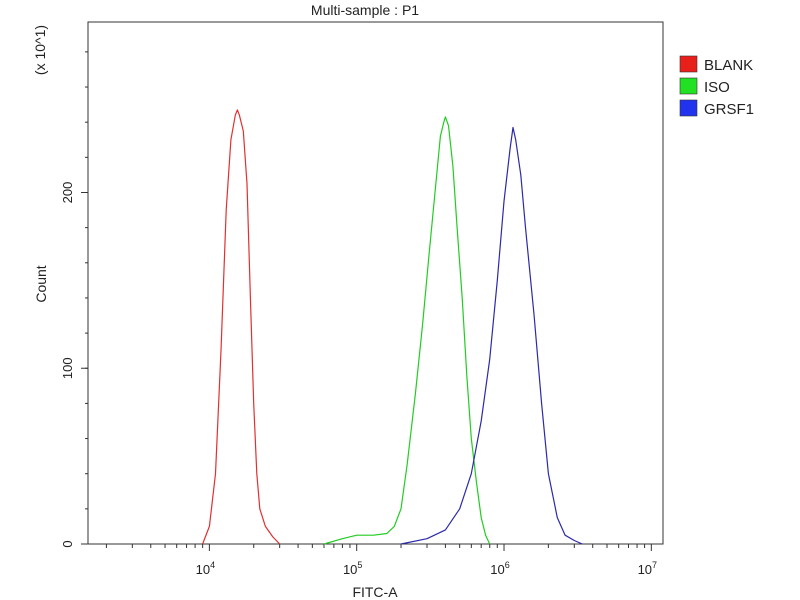 Image resolution: width=800 pixels, height=600 pixels. What do you see at coordinates (729, 109) in the screenshot?
I see `legend-label-grsf1: GRSF1` at bounding box center [729, 109].